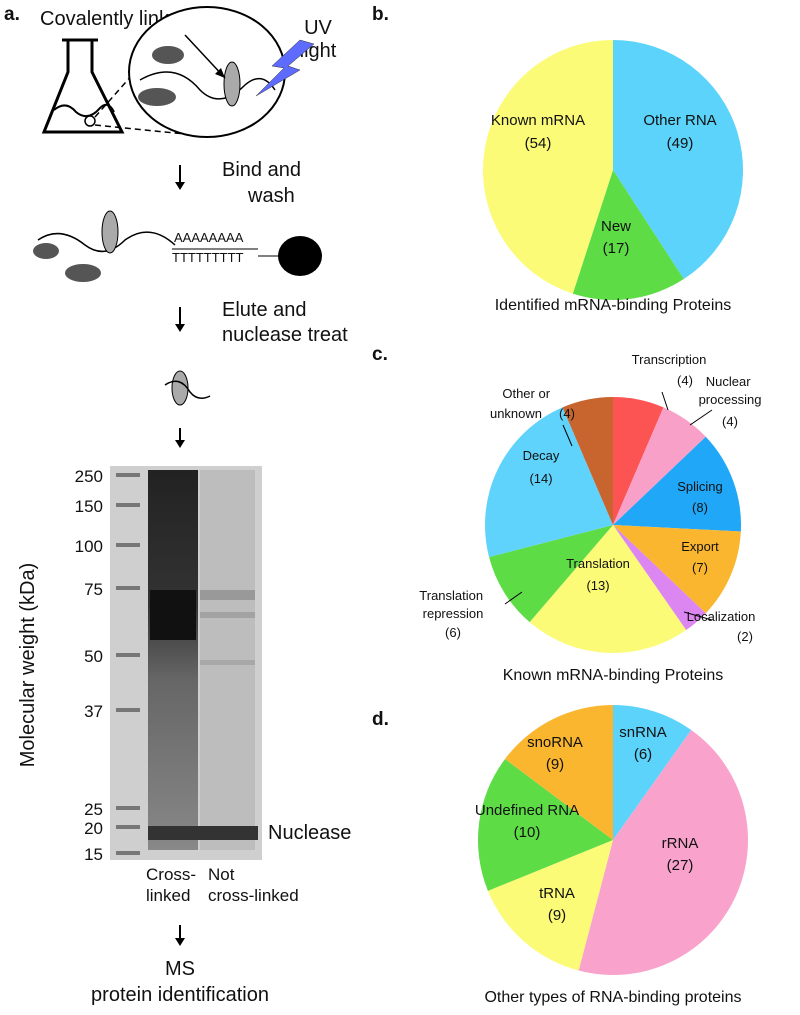 Image resolution: width=800 pixels, height=1015 pixels. I want to click on cell, so click(207, 72).